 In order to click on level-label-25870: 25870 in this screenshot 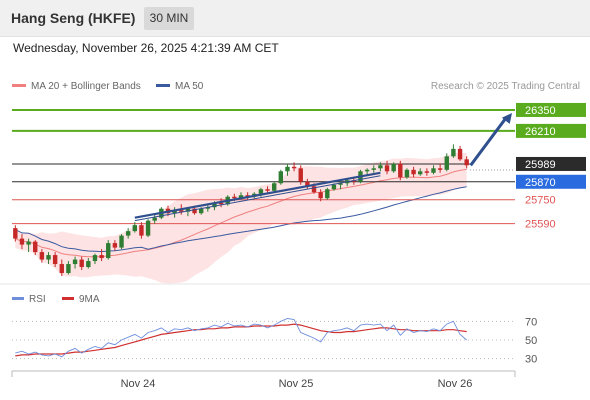, I will do `click(540, 183)`.